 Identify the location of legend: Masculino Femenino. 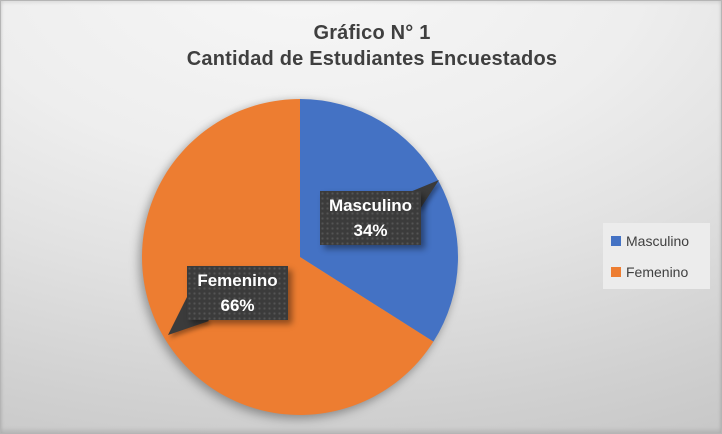
(656, 256).